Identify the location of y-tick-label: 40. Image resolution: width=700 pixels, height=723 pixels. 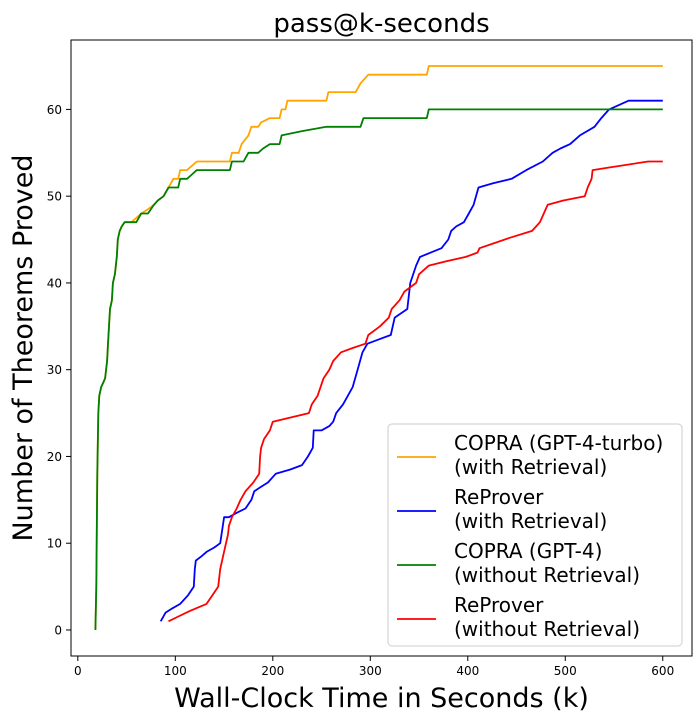
(54, 283).